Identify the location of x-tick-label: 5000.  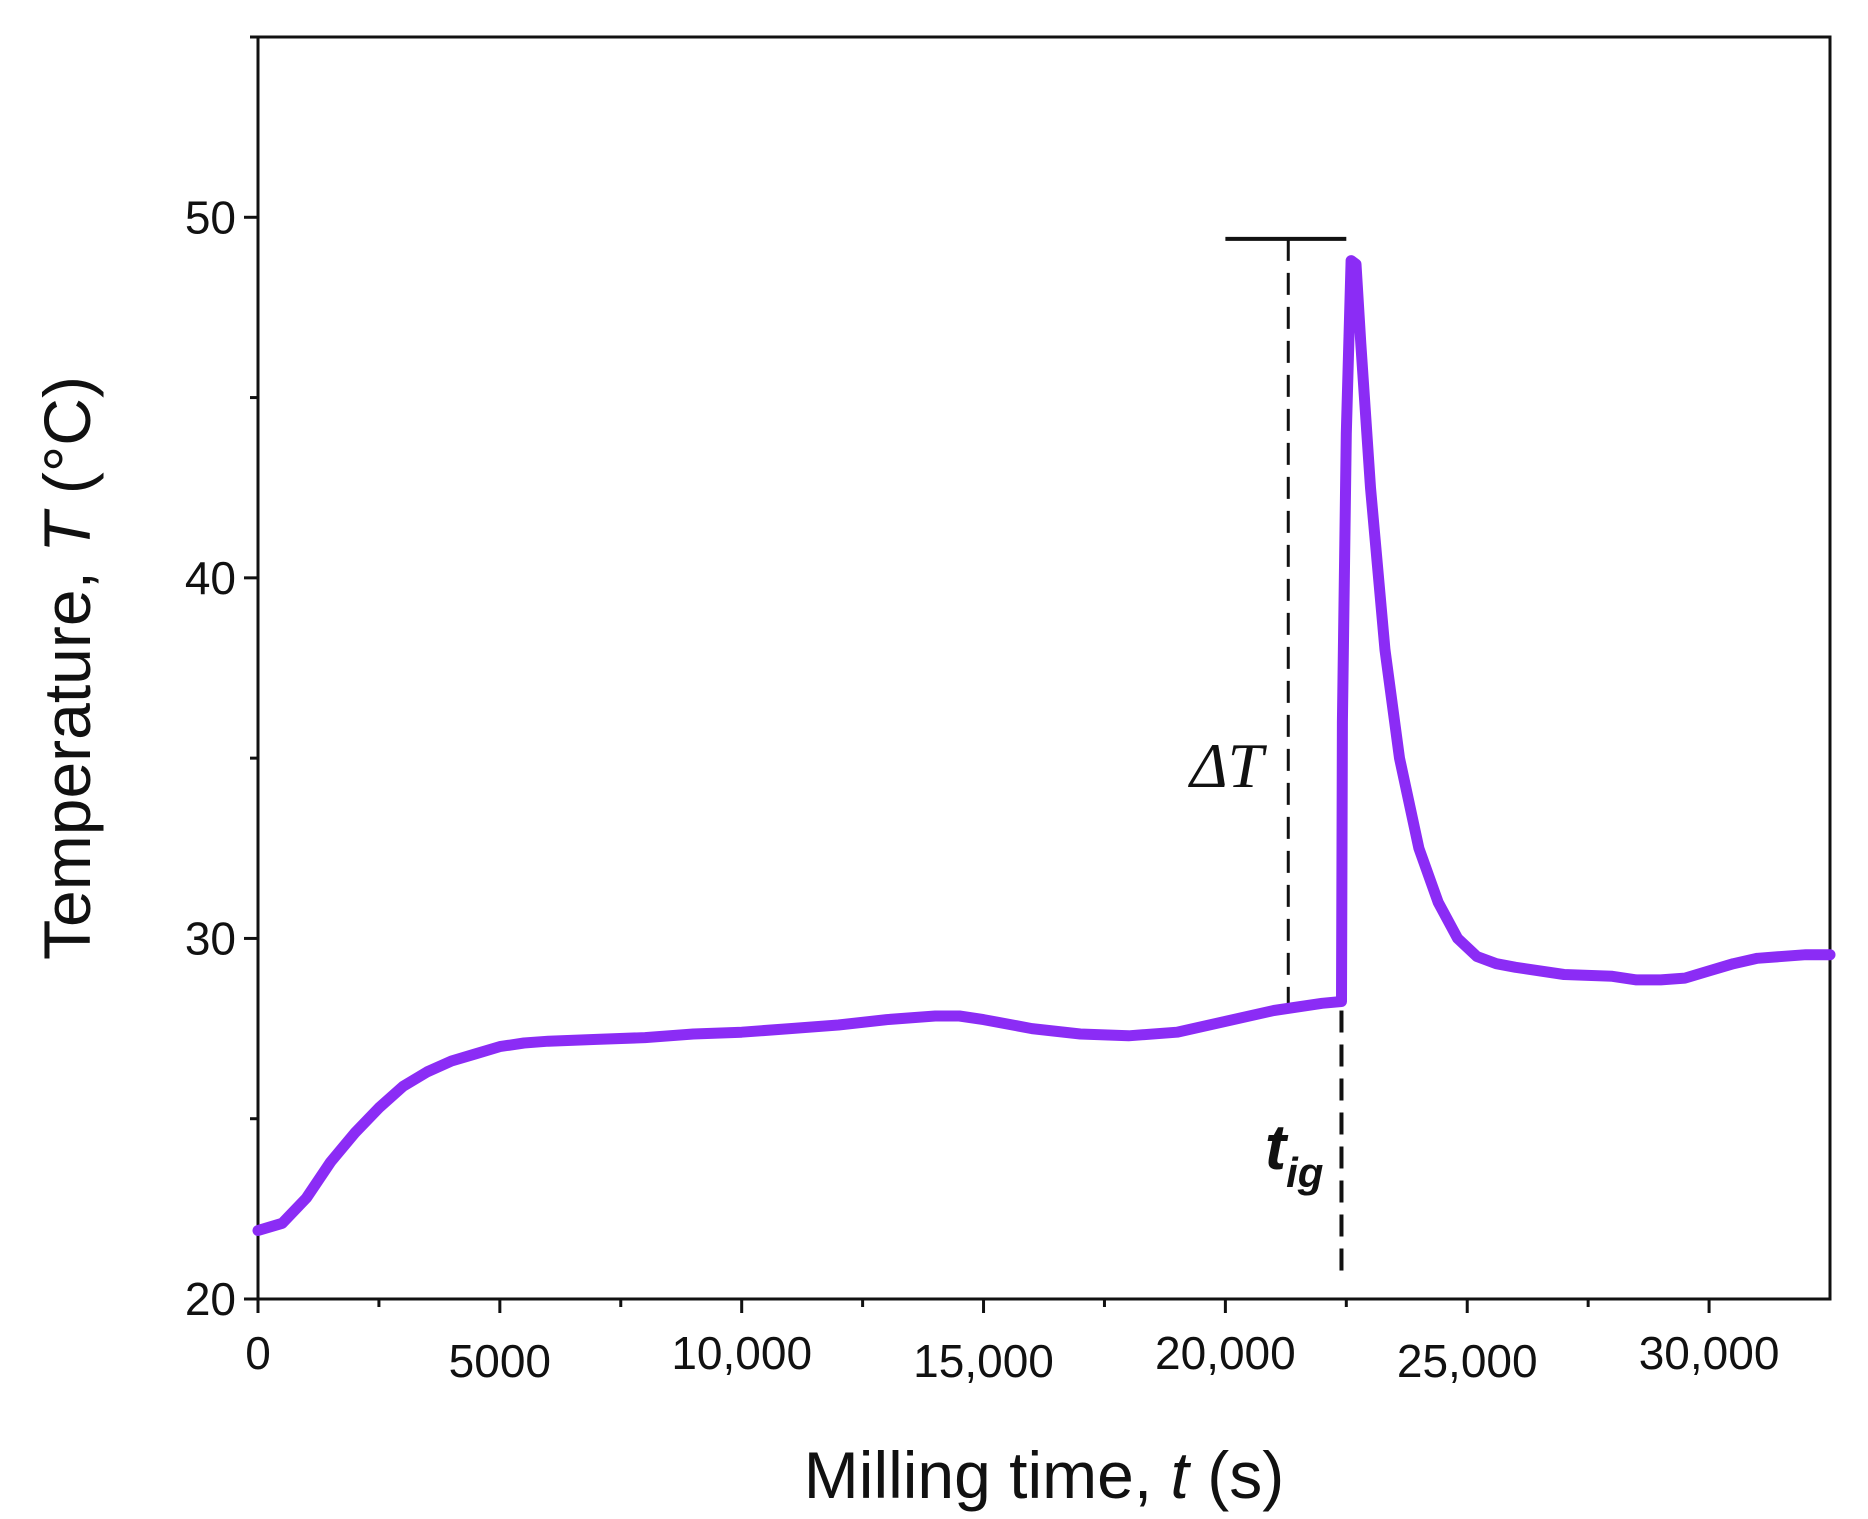
(500, 1361).